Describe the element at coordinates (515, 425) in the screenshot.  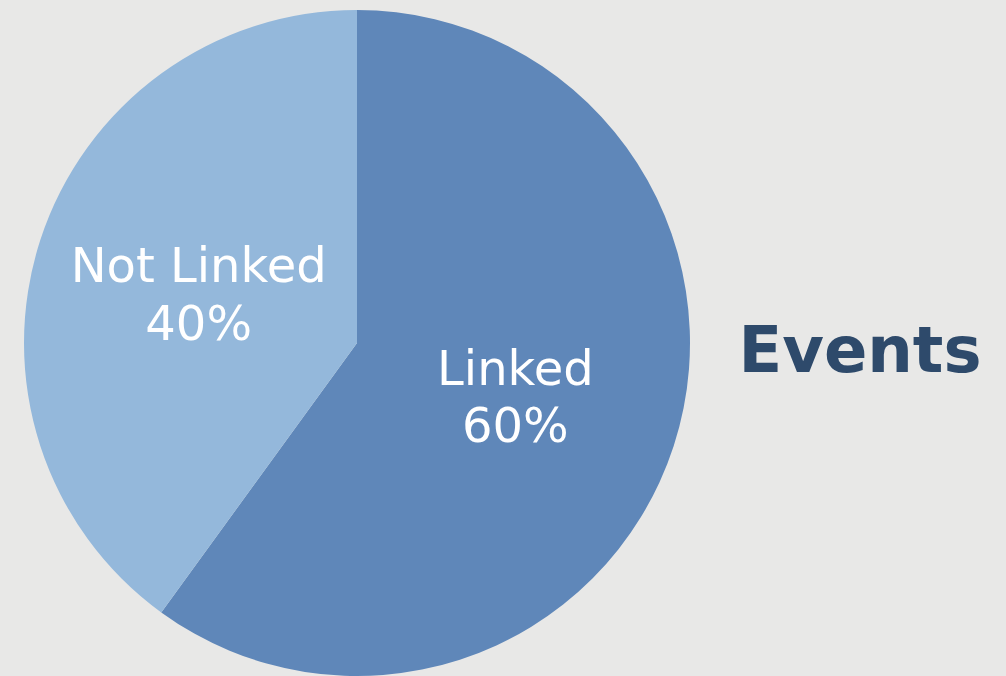
I see `data-label: 60%` at that location.